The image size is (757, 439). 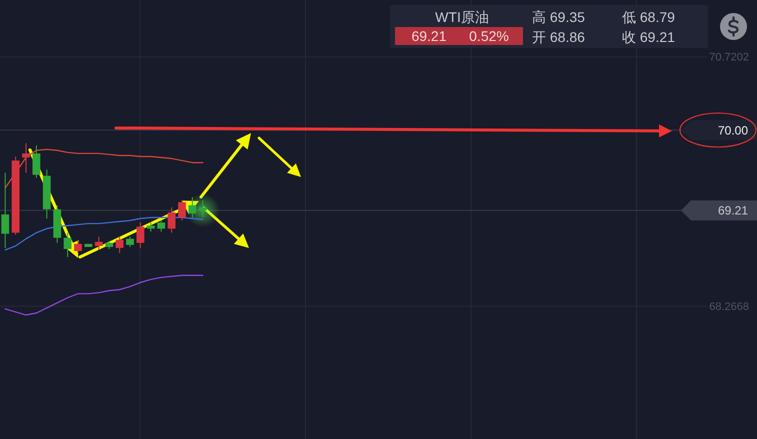 I want to click on ref-line-label: 70.00, so click(x=733, y=130).